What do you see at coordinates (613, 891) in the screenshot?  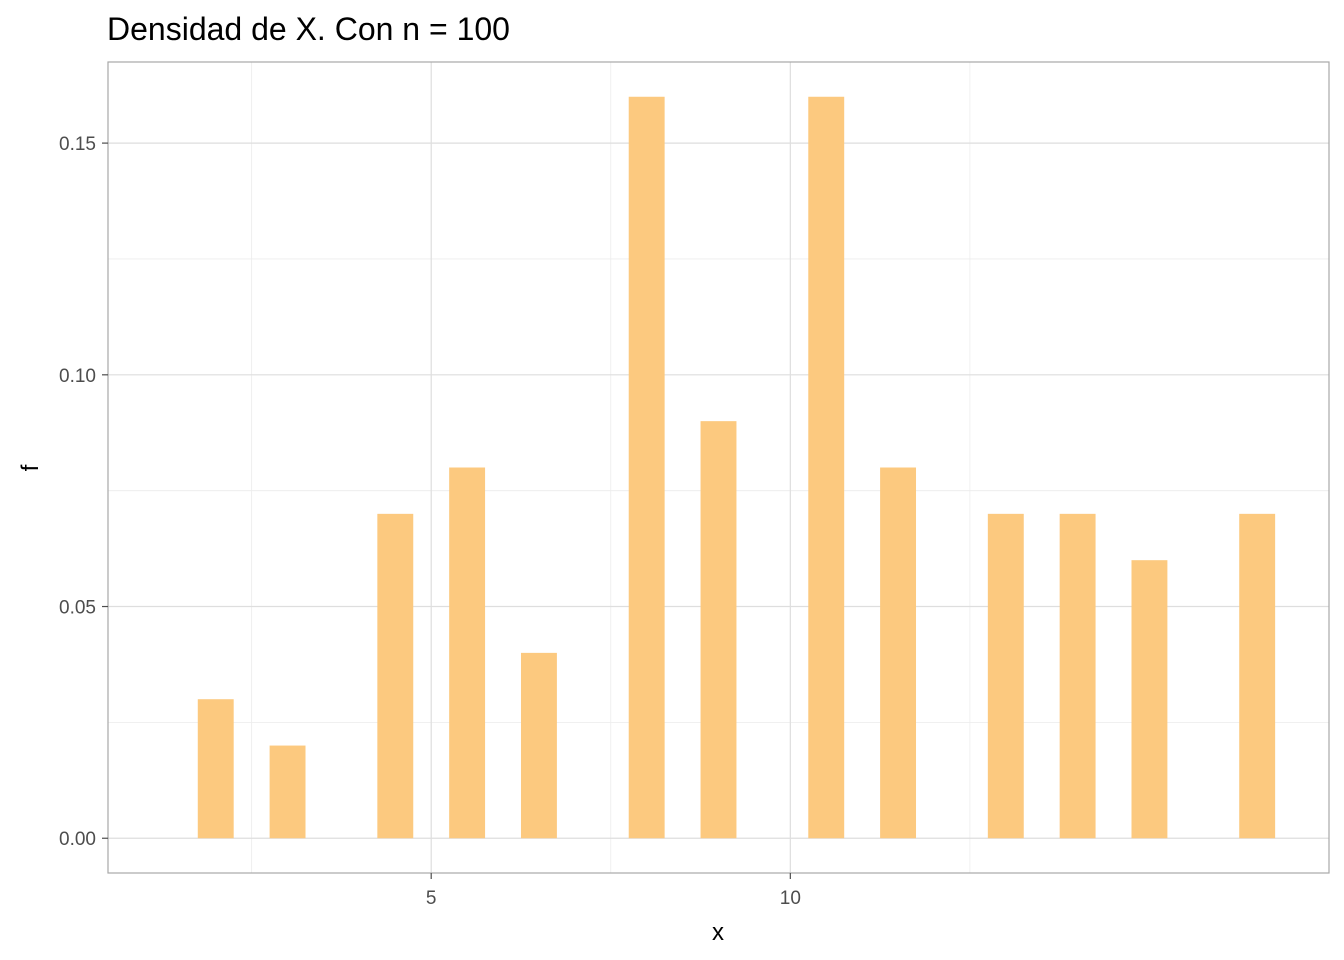 I see `x-axis: 5 10` at bounding box center [613, 891].